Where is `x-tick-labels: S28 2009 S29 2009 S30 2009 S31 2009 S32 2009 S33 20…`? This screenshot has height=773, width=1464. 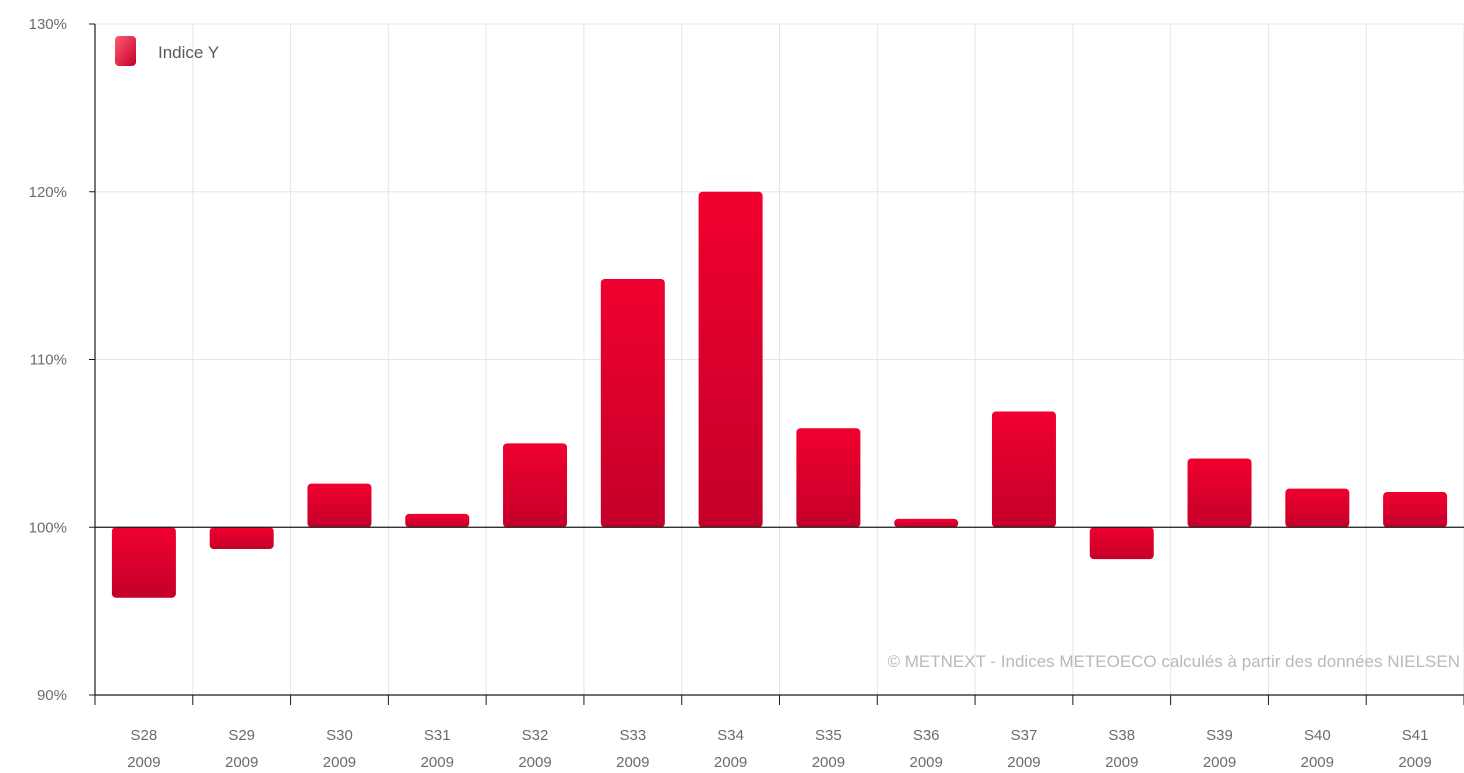
x-tick-labels: S28 2009 S29 2009 S30 2009 S31 2009 S32 2009 S33 20… is located at coordinates (779, 749).